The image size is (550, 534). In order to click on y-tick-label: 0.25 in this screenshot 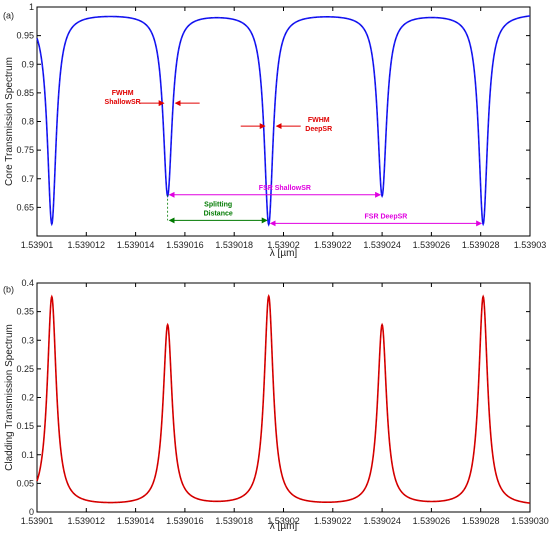, I will do `click(25, 369)`.